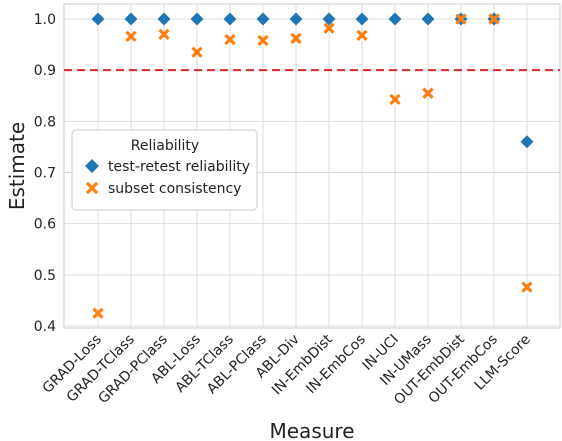 This screenshot has height=441, width=562. What do you see at coordinates (179, 167) in the screenshot?
I see `legend-label: test-retest reliability` at bounding box center [179, 167].